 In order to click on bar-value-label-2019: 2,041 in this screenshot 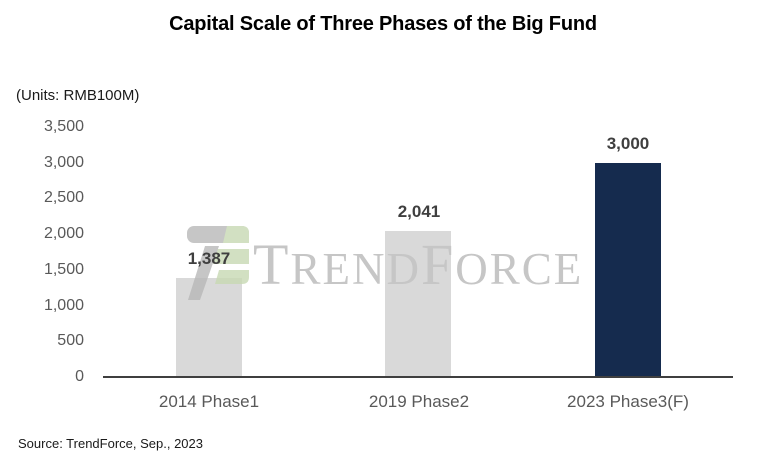, I will do `click(419, 211)`.